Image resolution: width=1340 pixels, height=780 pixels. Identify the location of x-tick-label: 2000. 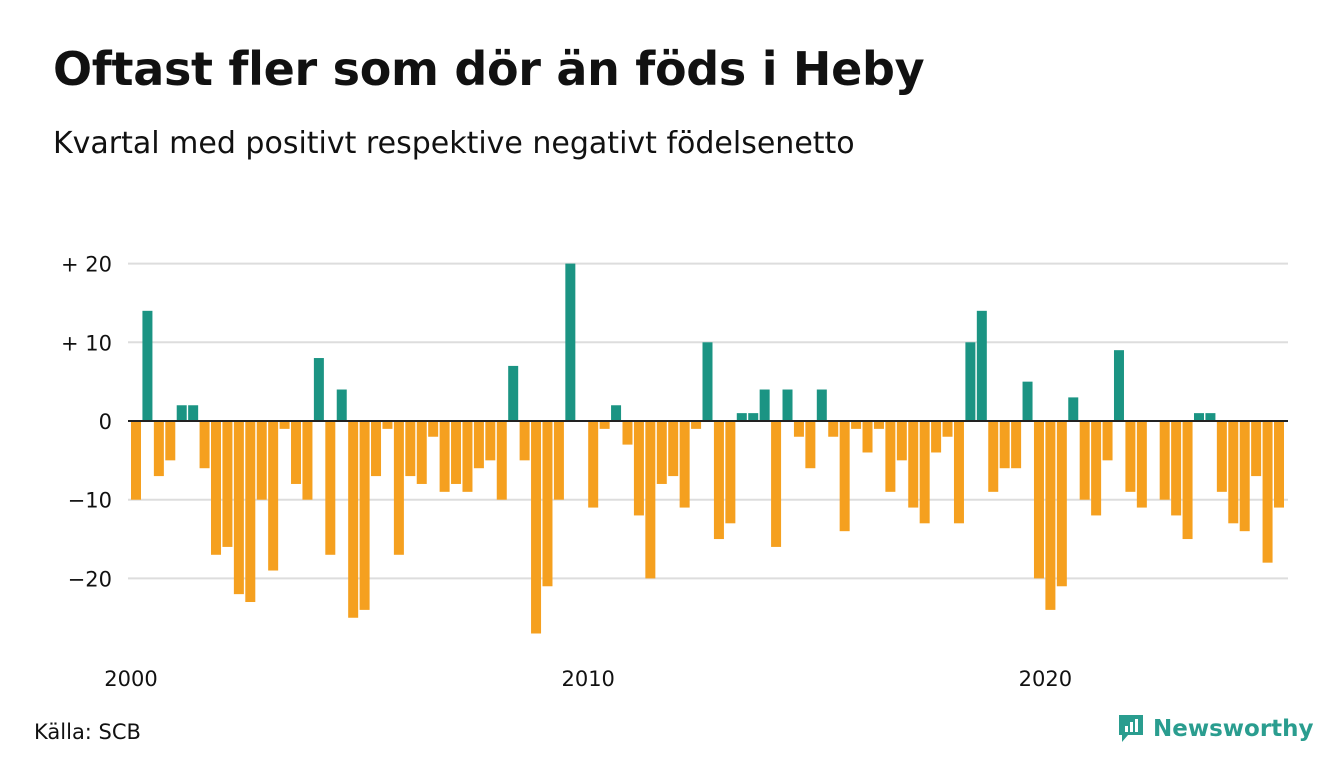
(130, 679).